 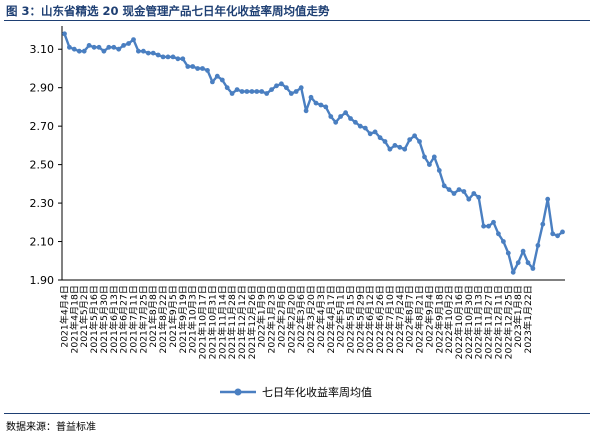 I want to click on footer-divider, so click(x=297, y=413).